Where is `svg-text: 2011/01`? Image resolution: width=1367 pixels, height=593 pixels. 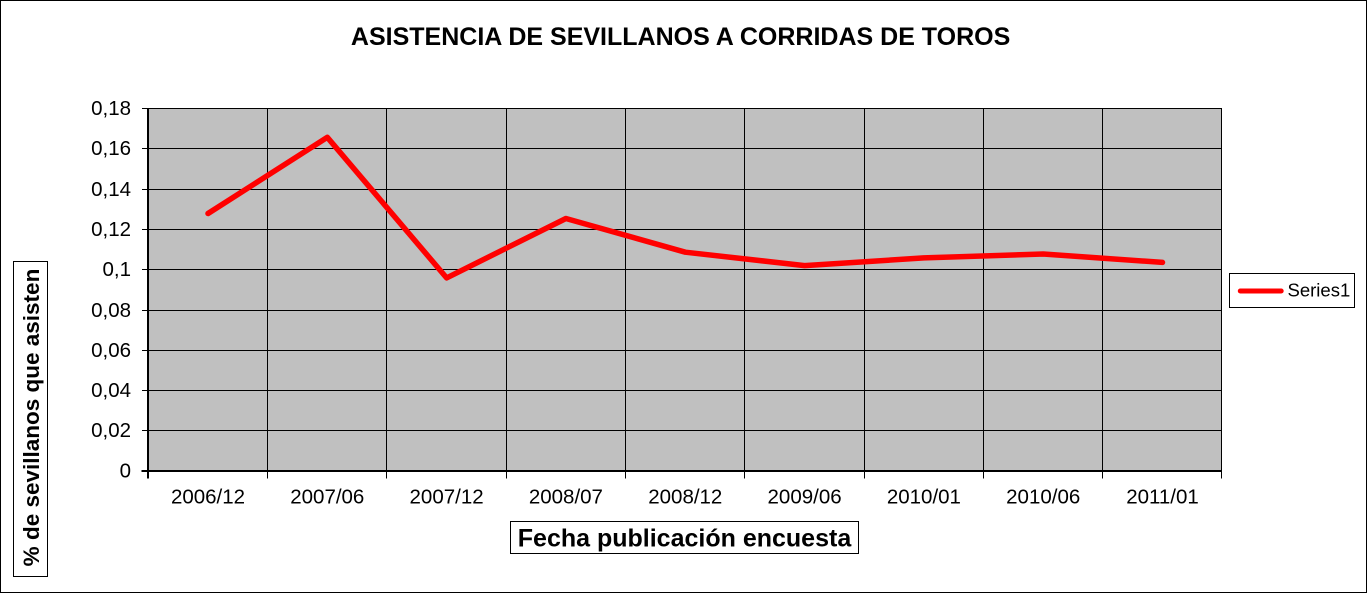
svg-text: 2011/01 is located at coordinates (1162, 497).